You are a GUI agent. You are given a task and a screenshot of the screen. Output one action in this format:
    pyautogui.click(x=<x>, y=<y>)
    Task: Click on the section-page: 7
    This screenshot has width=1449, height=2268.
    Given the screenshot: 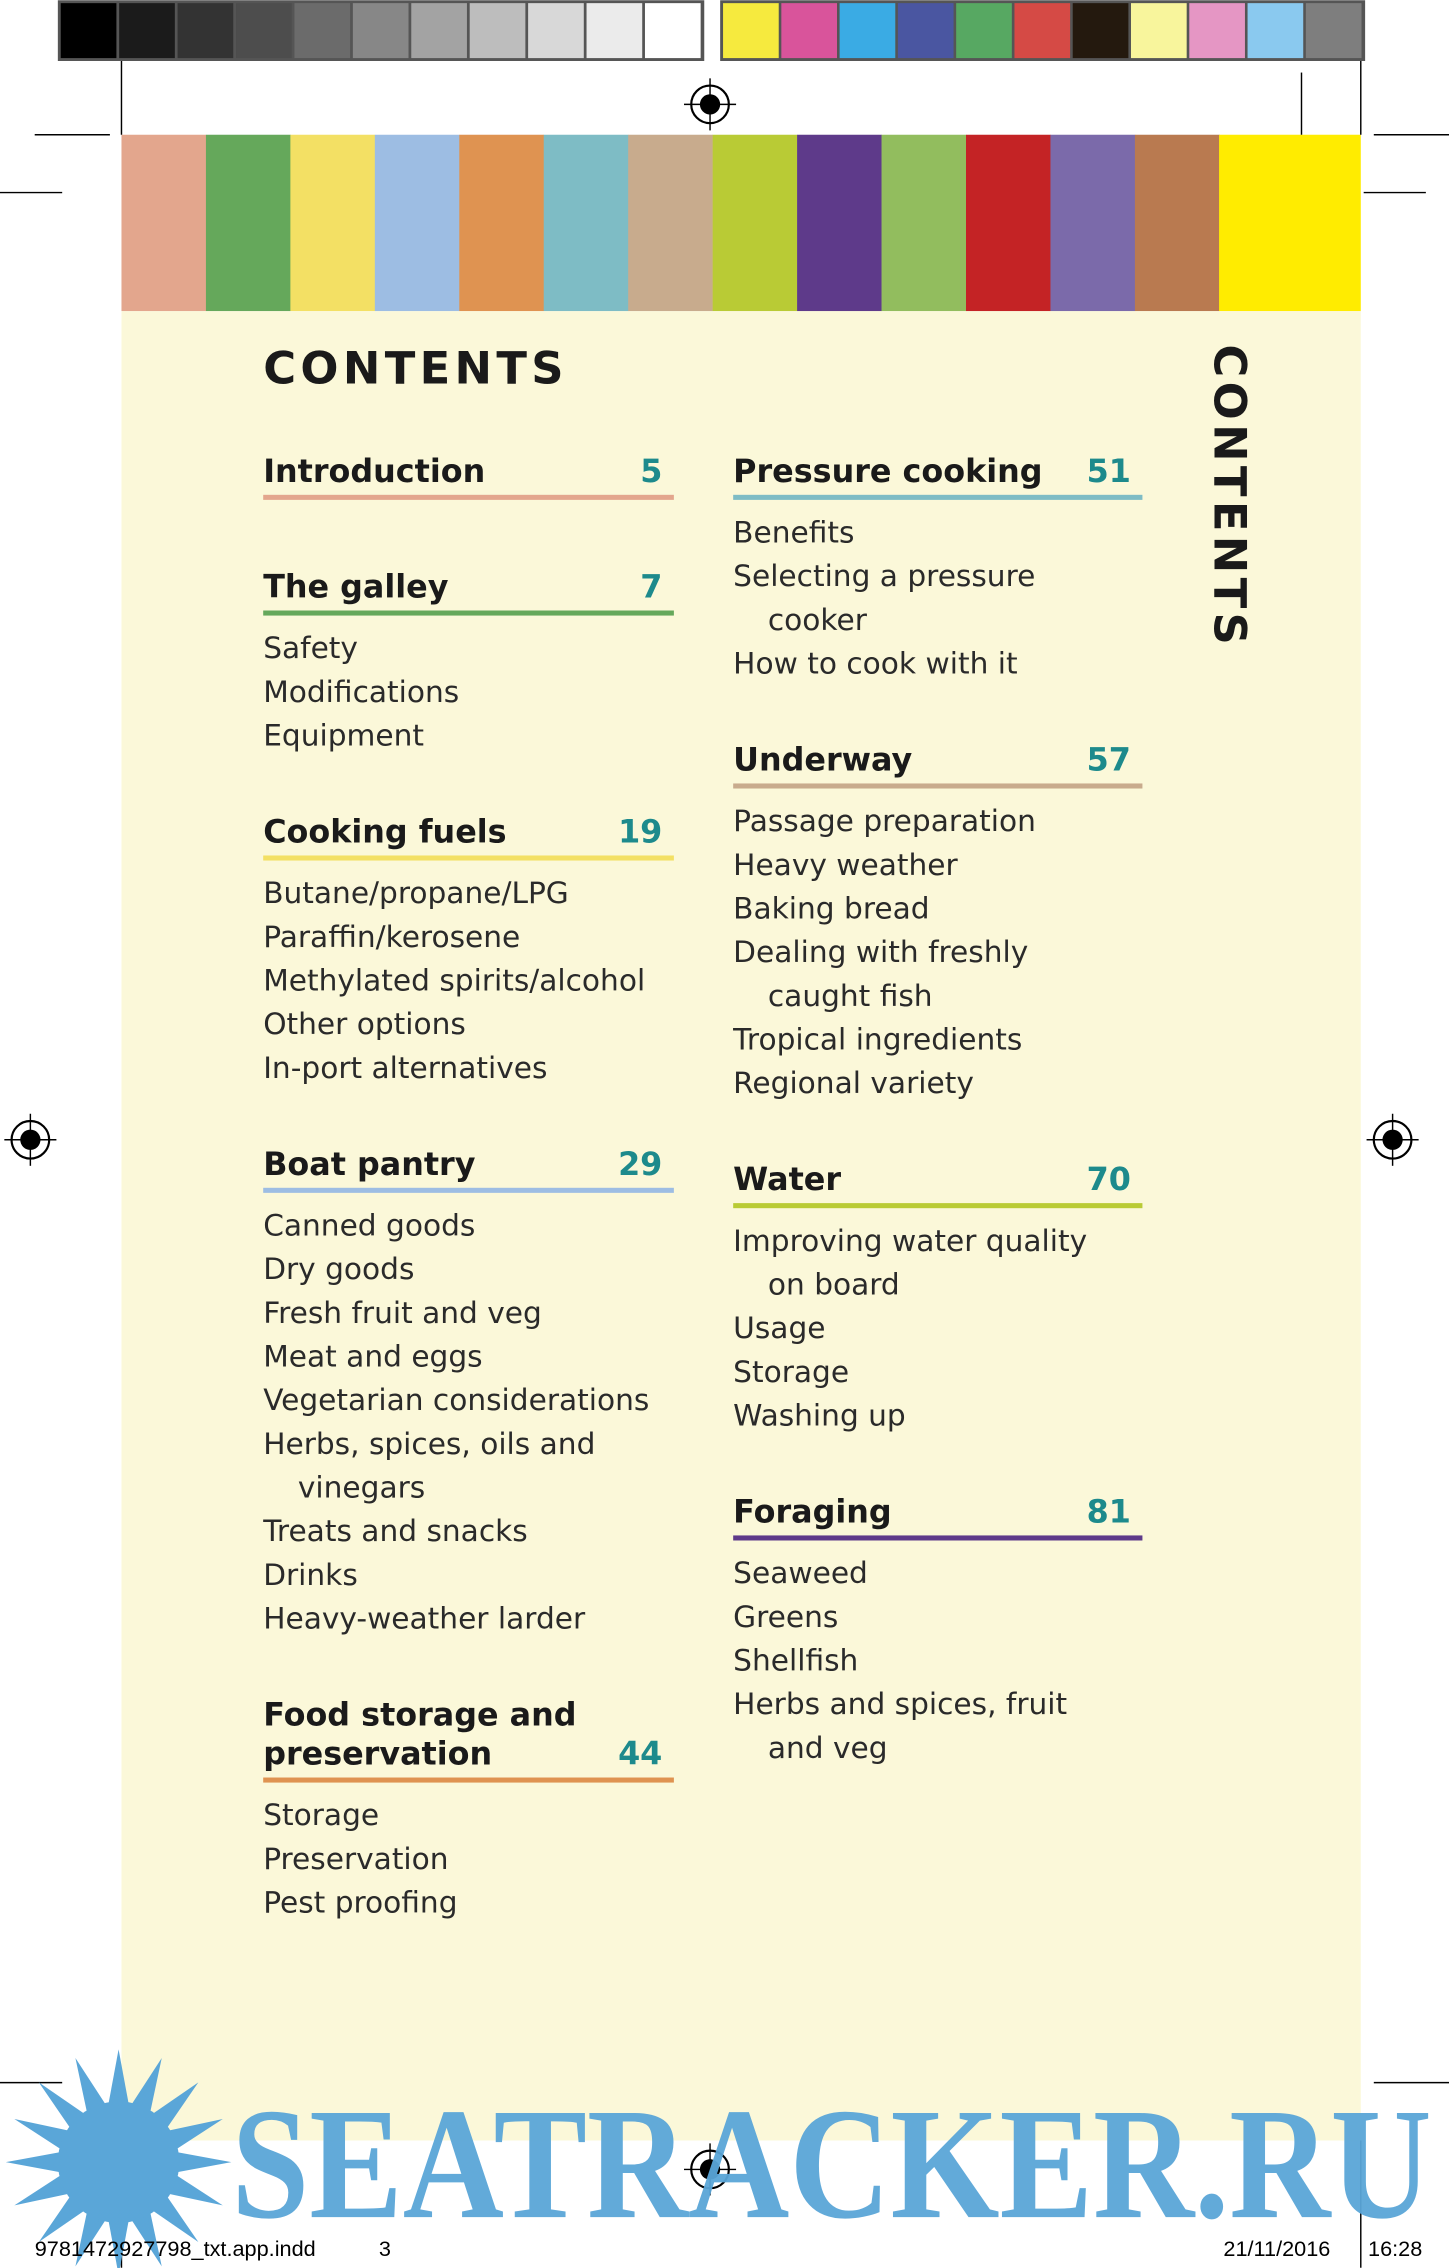 What is the action you would take?
    pyautogui.click(x=651, y=586)
    